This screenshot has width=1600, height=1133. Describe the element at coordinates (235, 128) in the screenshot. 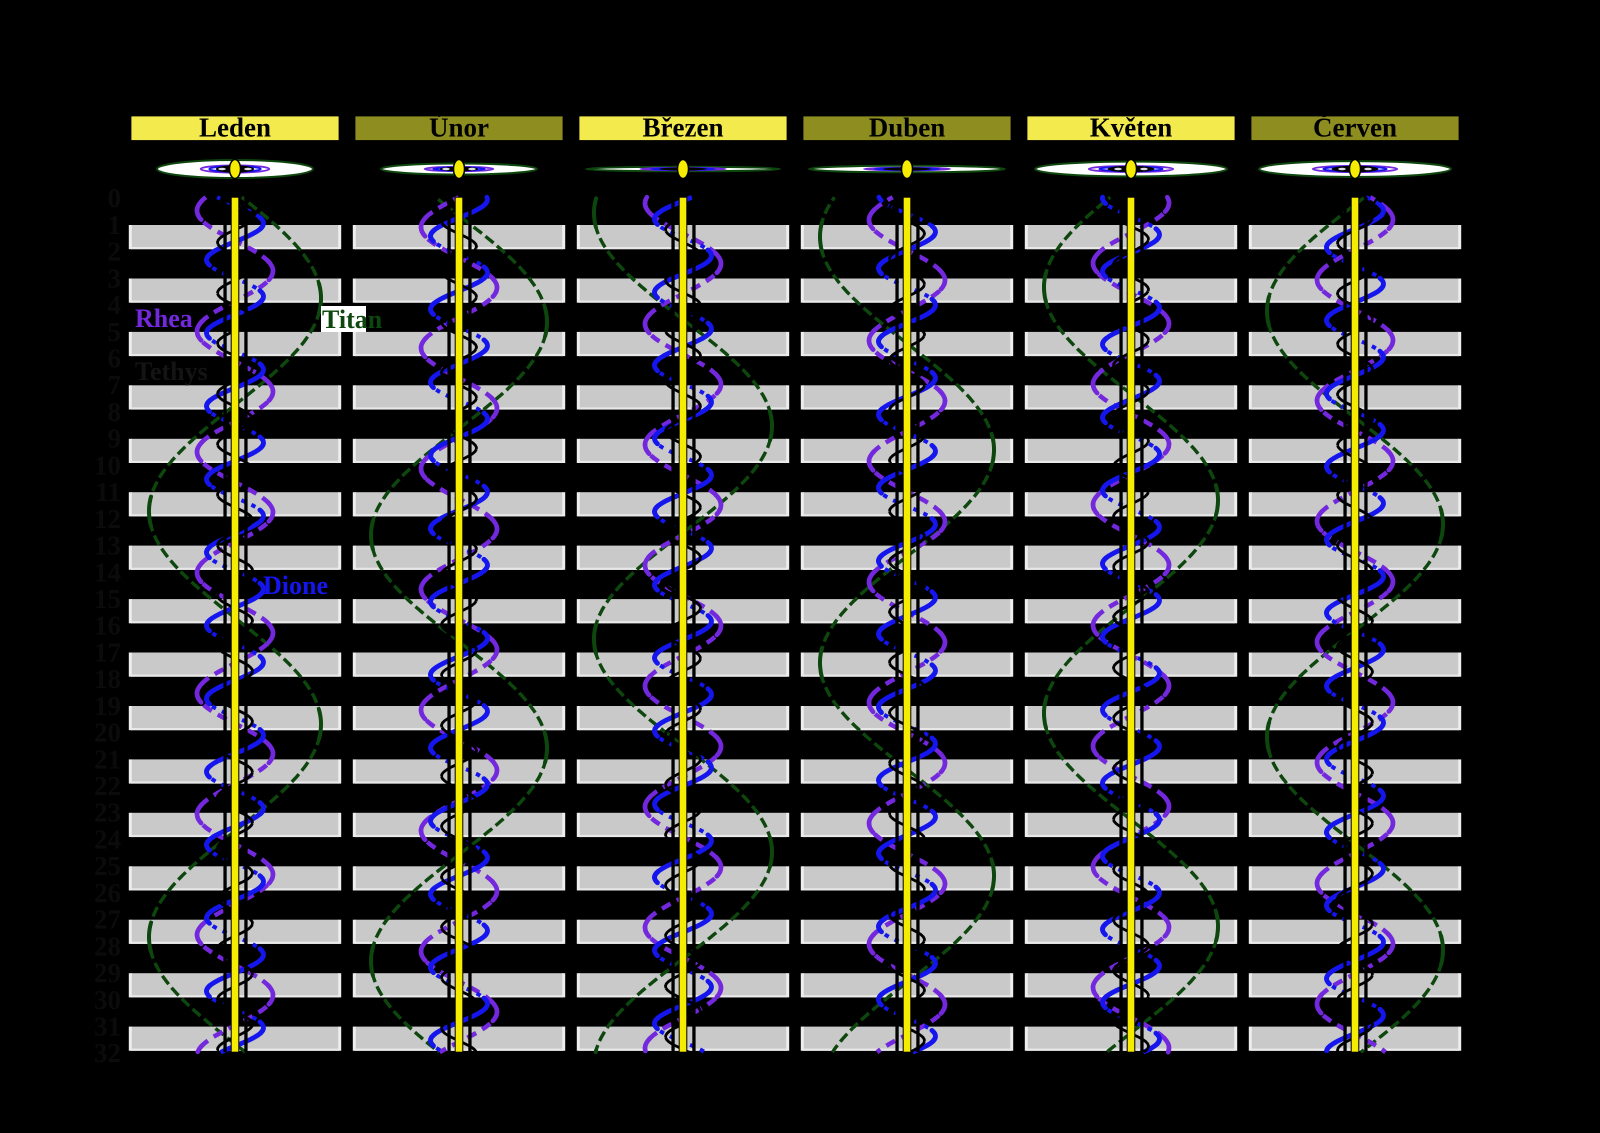

I see `svg-text: Leden` at that location.